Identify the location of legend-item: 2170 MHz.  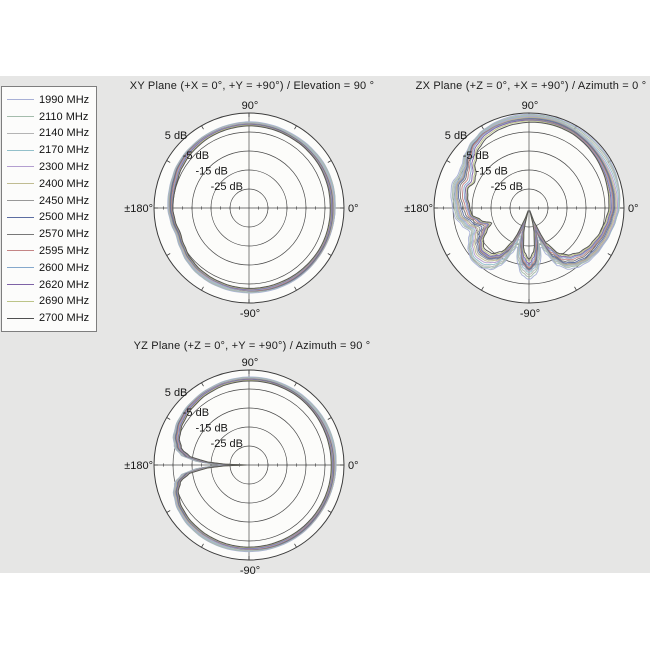
(49, 150).